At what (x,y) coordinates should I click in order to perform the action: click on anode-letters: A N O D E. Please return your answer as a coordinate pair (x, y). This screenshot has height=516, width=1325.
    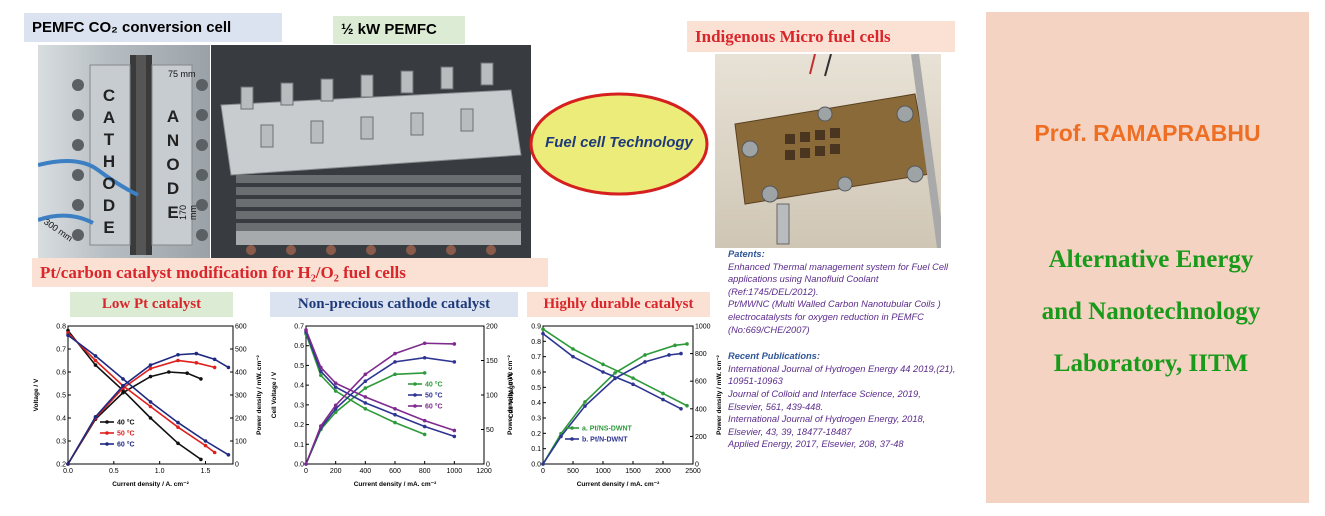
    Looking at the image, I should click on (173, 165).